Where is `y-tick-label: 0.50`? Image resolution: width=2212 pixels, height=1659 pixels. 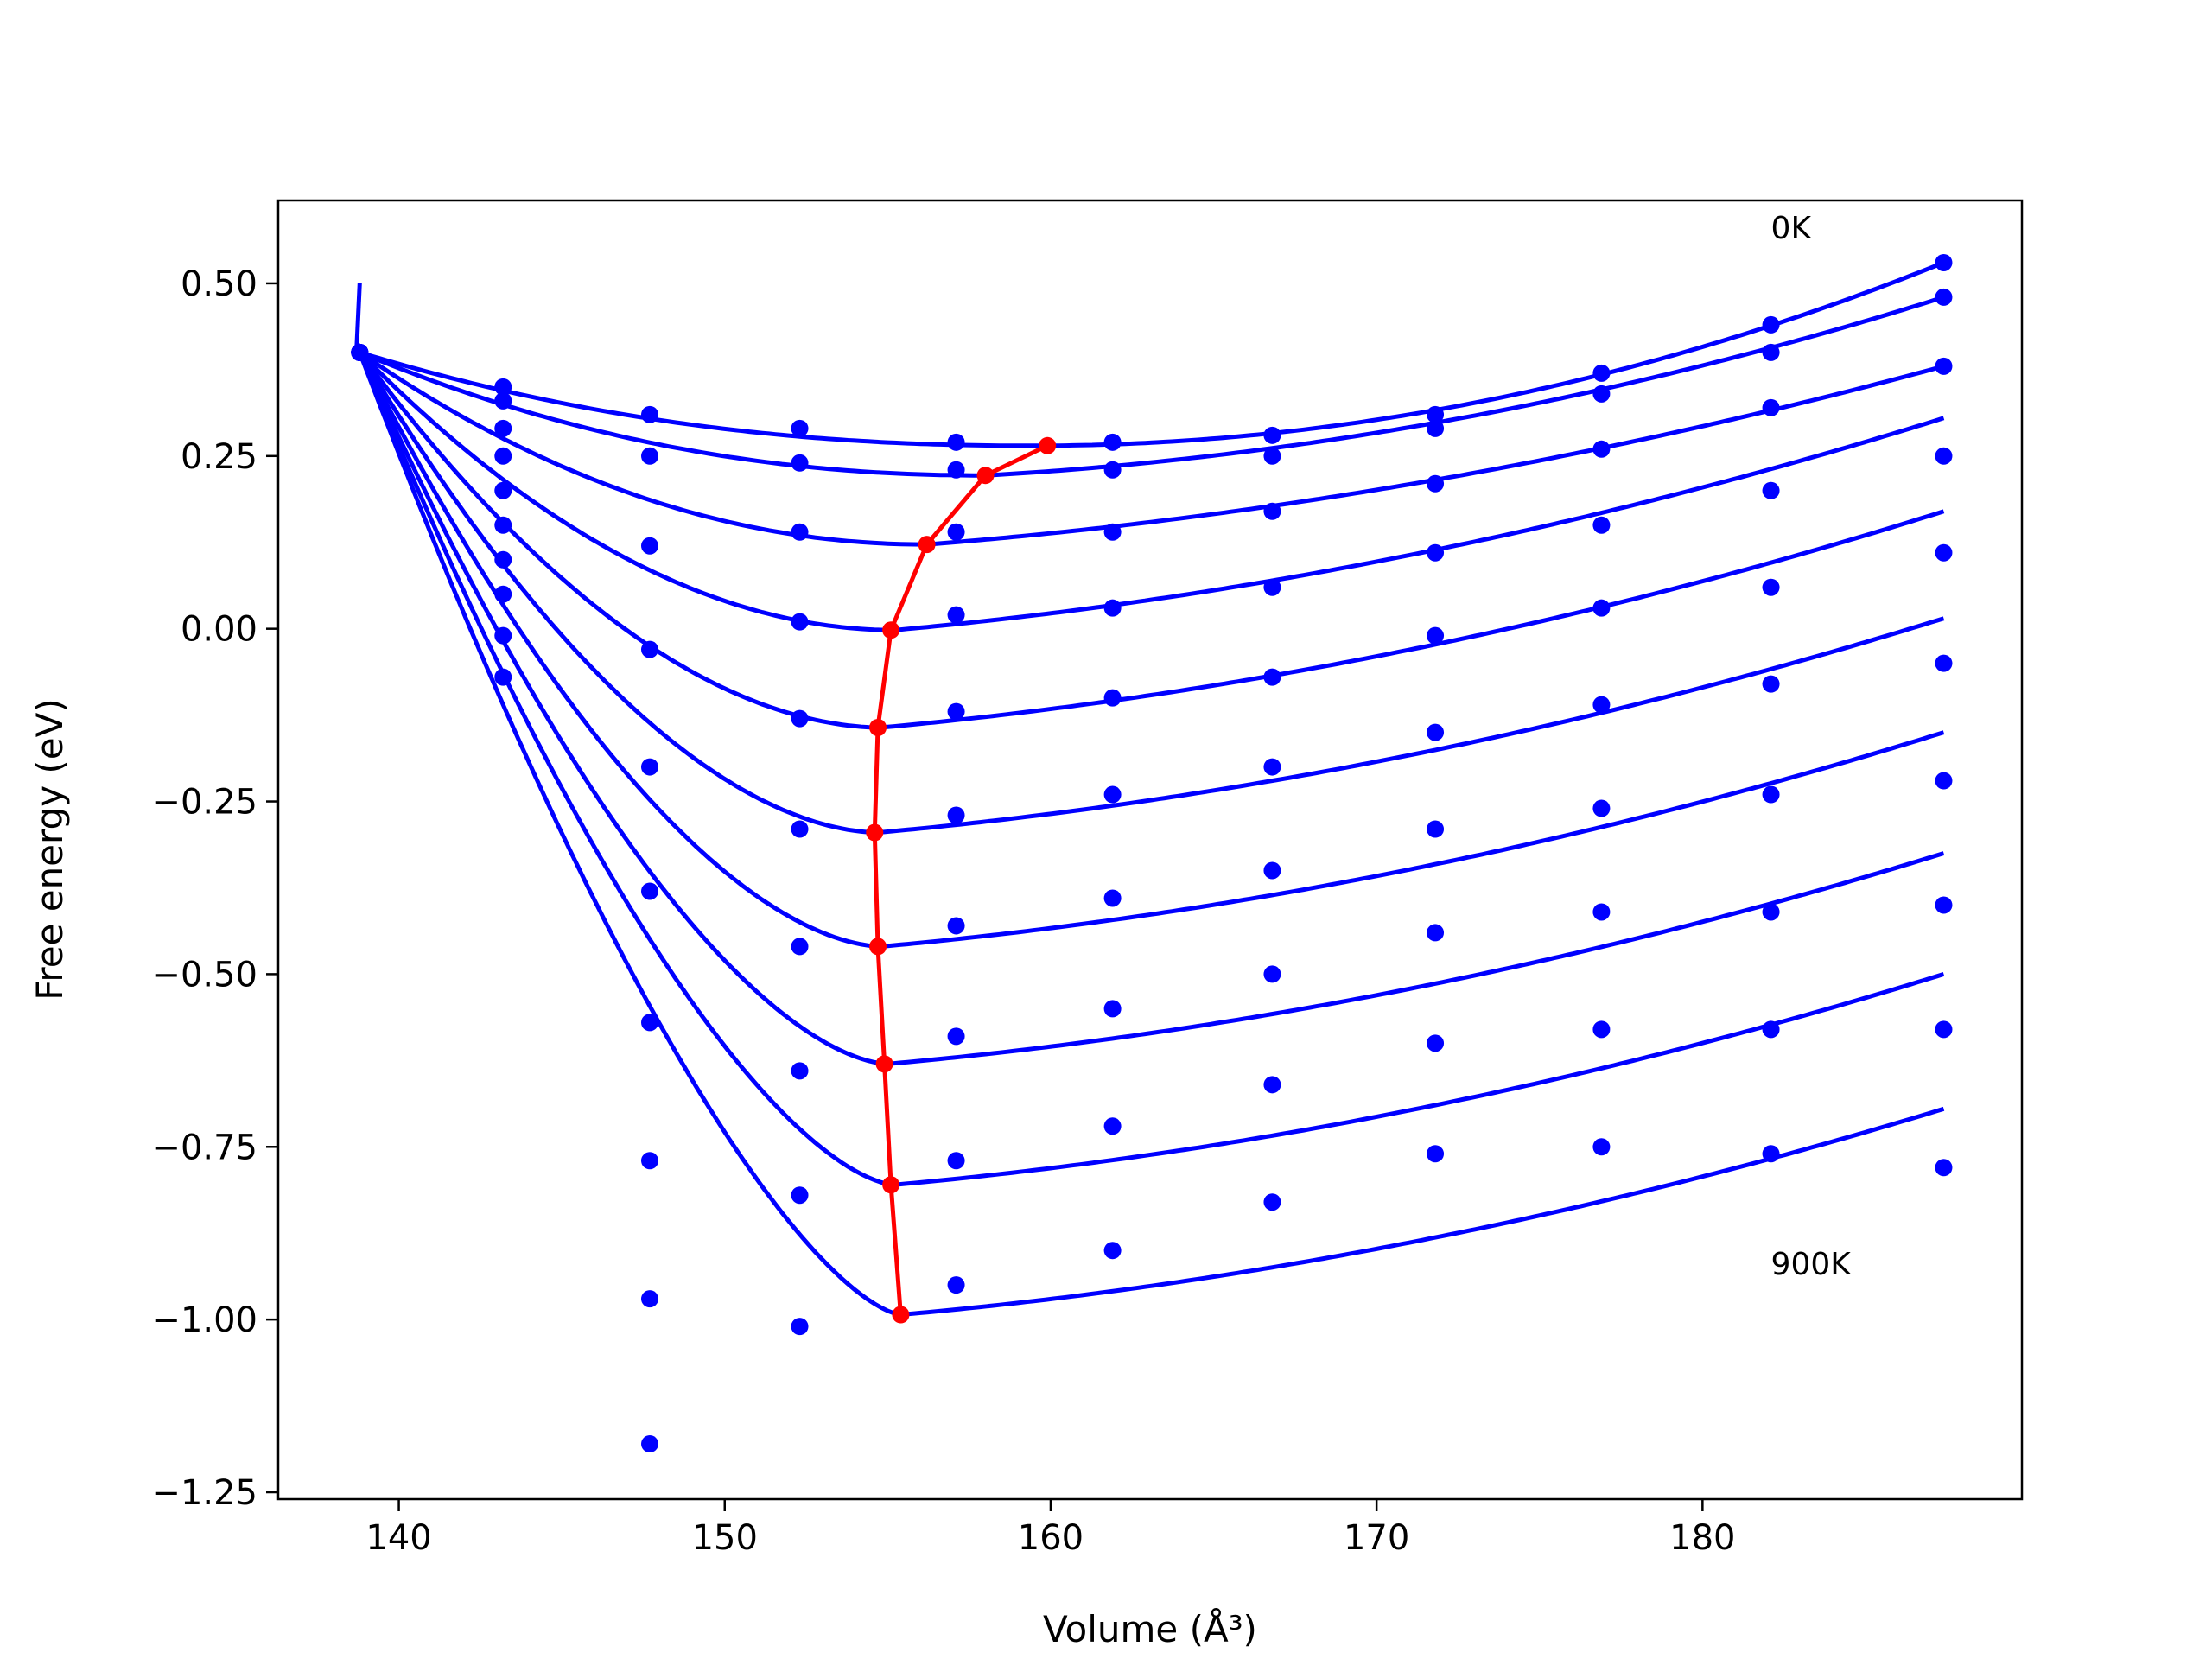 y-tick-label: 0.50 is located at coordinates (219, 284).